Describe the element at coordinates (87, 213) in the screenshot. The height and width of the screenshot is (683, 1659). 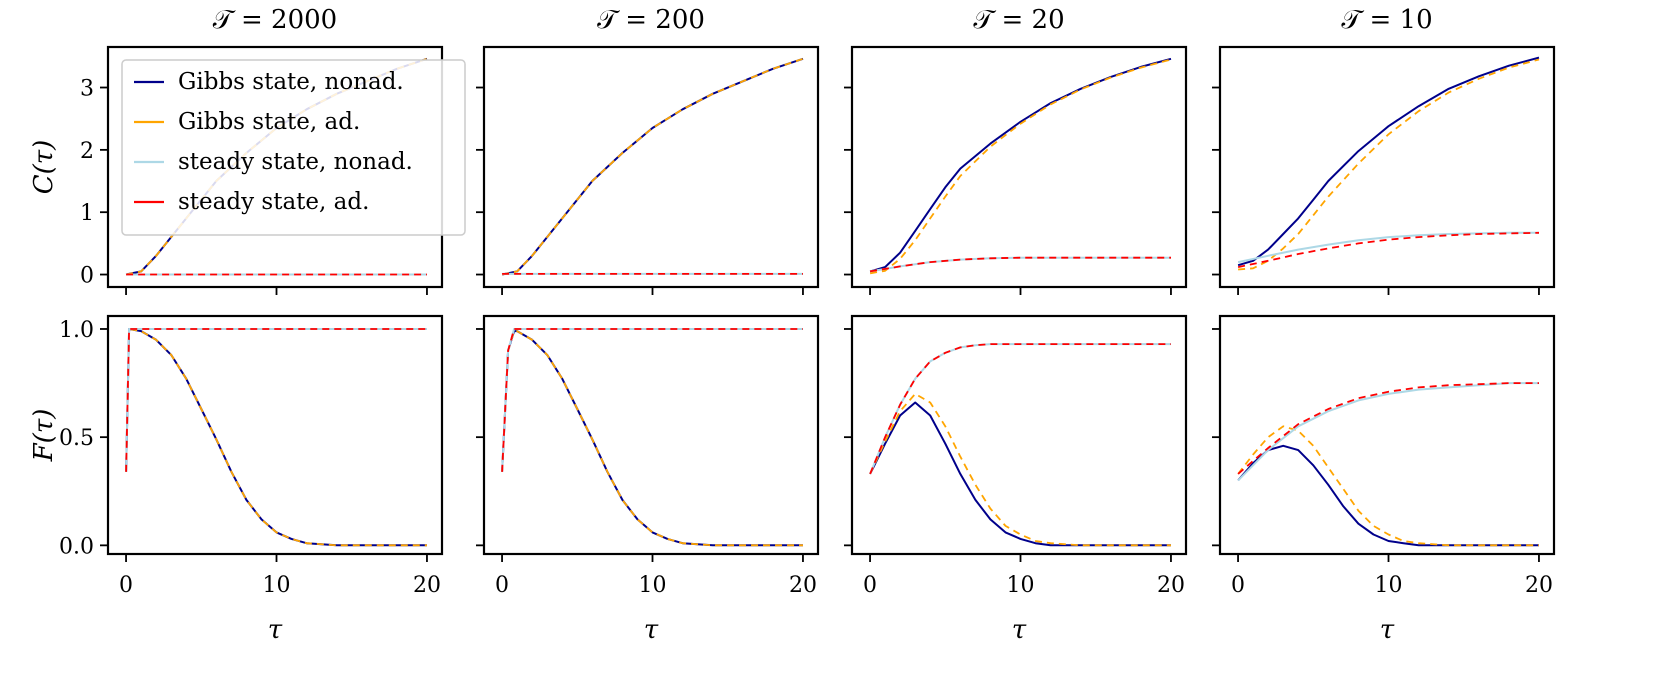
I see `y-tick-label: 1` at that location.